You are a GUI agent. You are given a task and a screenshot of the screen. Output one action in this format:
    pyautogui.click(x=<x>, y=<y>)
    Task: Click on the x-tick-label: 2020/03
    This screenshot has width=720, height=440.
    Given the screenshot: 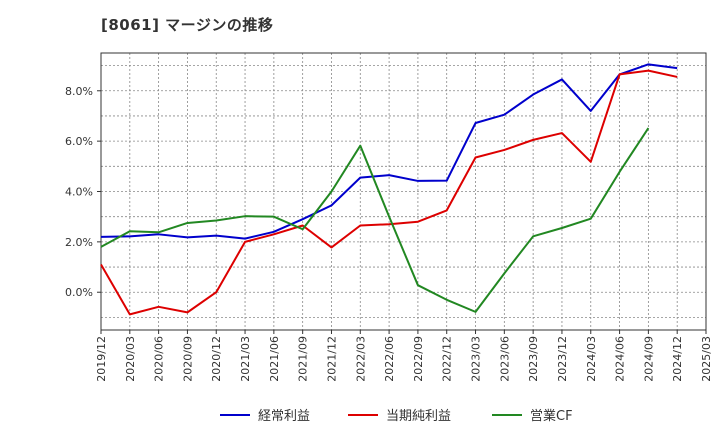 What is the action you would take?
    pyautogui.click(x=130, y=359)
    